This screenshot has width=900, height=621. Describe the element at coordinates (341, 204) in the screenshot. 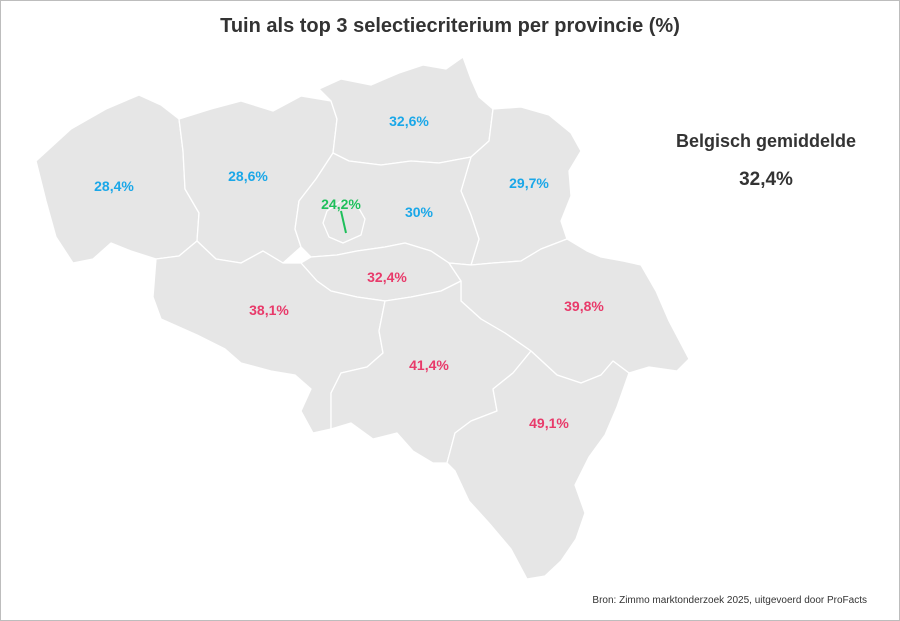

I see `label-brussel: 24,2%` at that location.